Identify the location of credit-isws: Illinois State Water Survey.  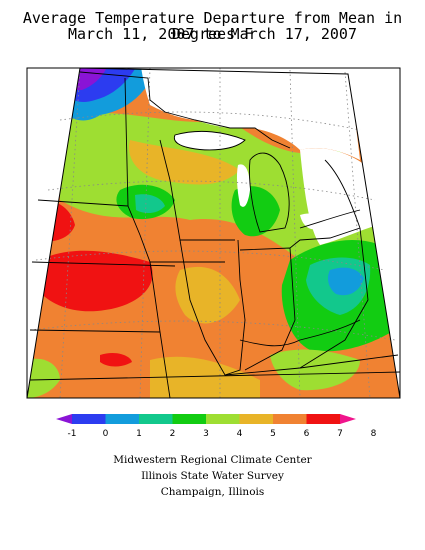
(212, 476).